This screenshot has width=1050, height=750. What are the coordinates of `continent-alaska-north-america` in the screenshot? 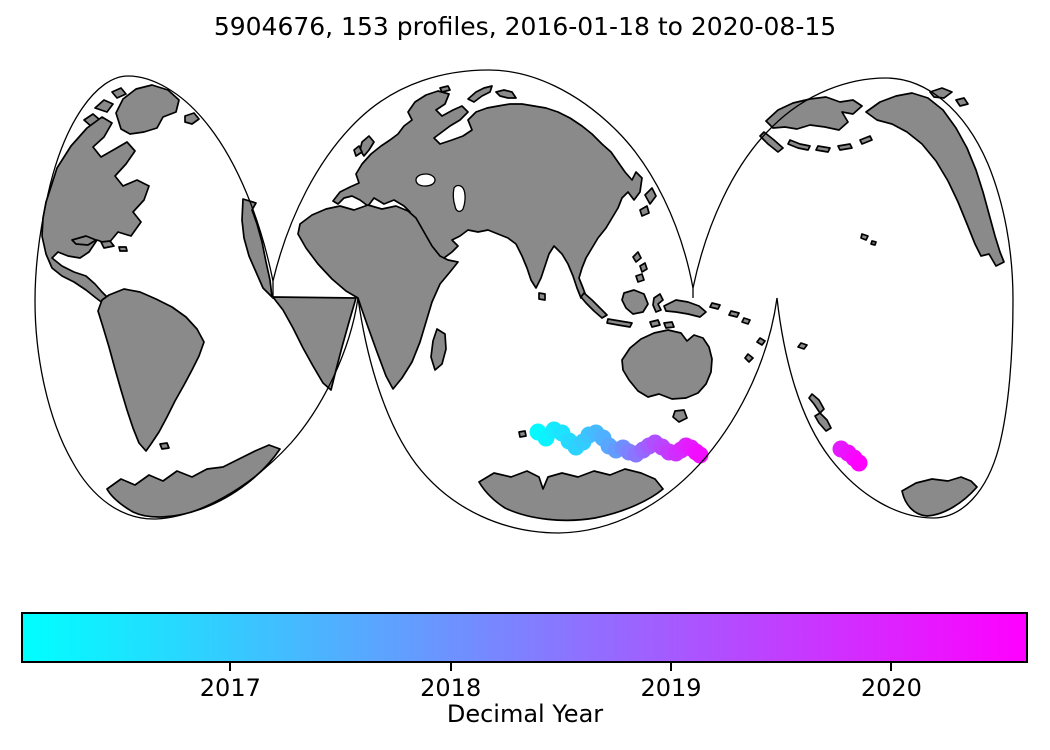 It's located at (935, 179).